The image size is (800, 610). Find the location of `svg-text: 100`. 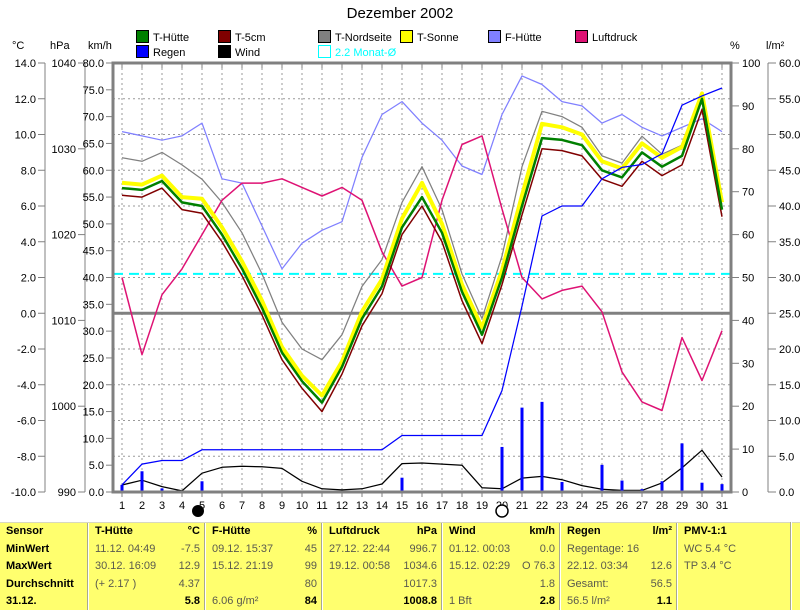

svg-text: 100 is located at coordinates (751, 64).